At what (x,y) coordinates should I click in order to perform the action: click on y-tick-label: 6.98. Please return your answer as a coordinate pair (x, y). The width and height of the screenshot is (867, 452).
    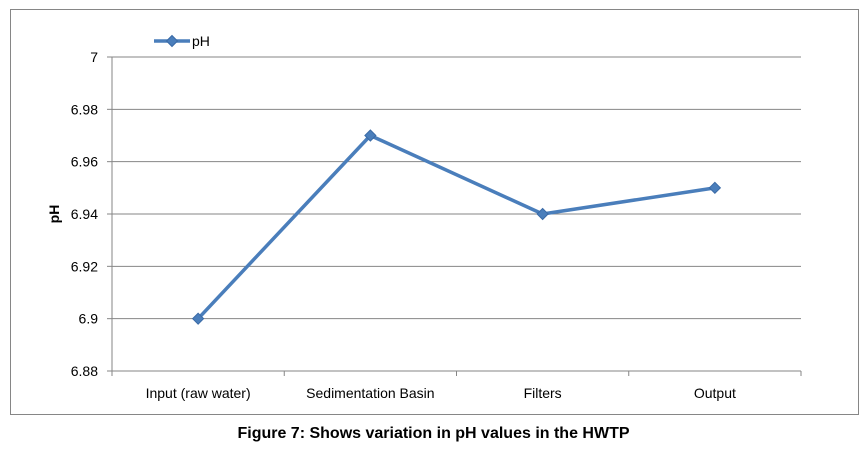
    Looking at the image, I should click on (84, 109).